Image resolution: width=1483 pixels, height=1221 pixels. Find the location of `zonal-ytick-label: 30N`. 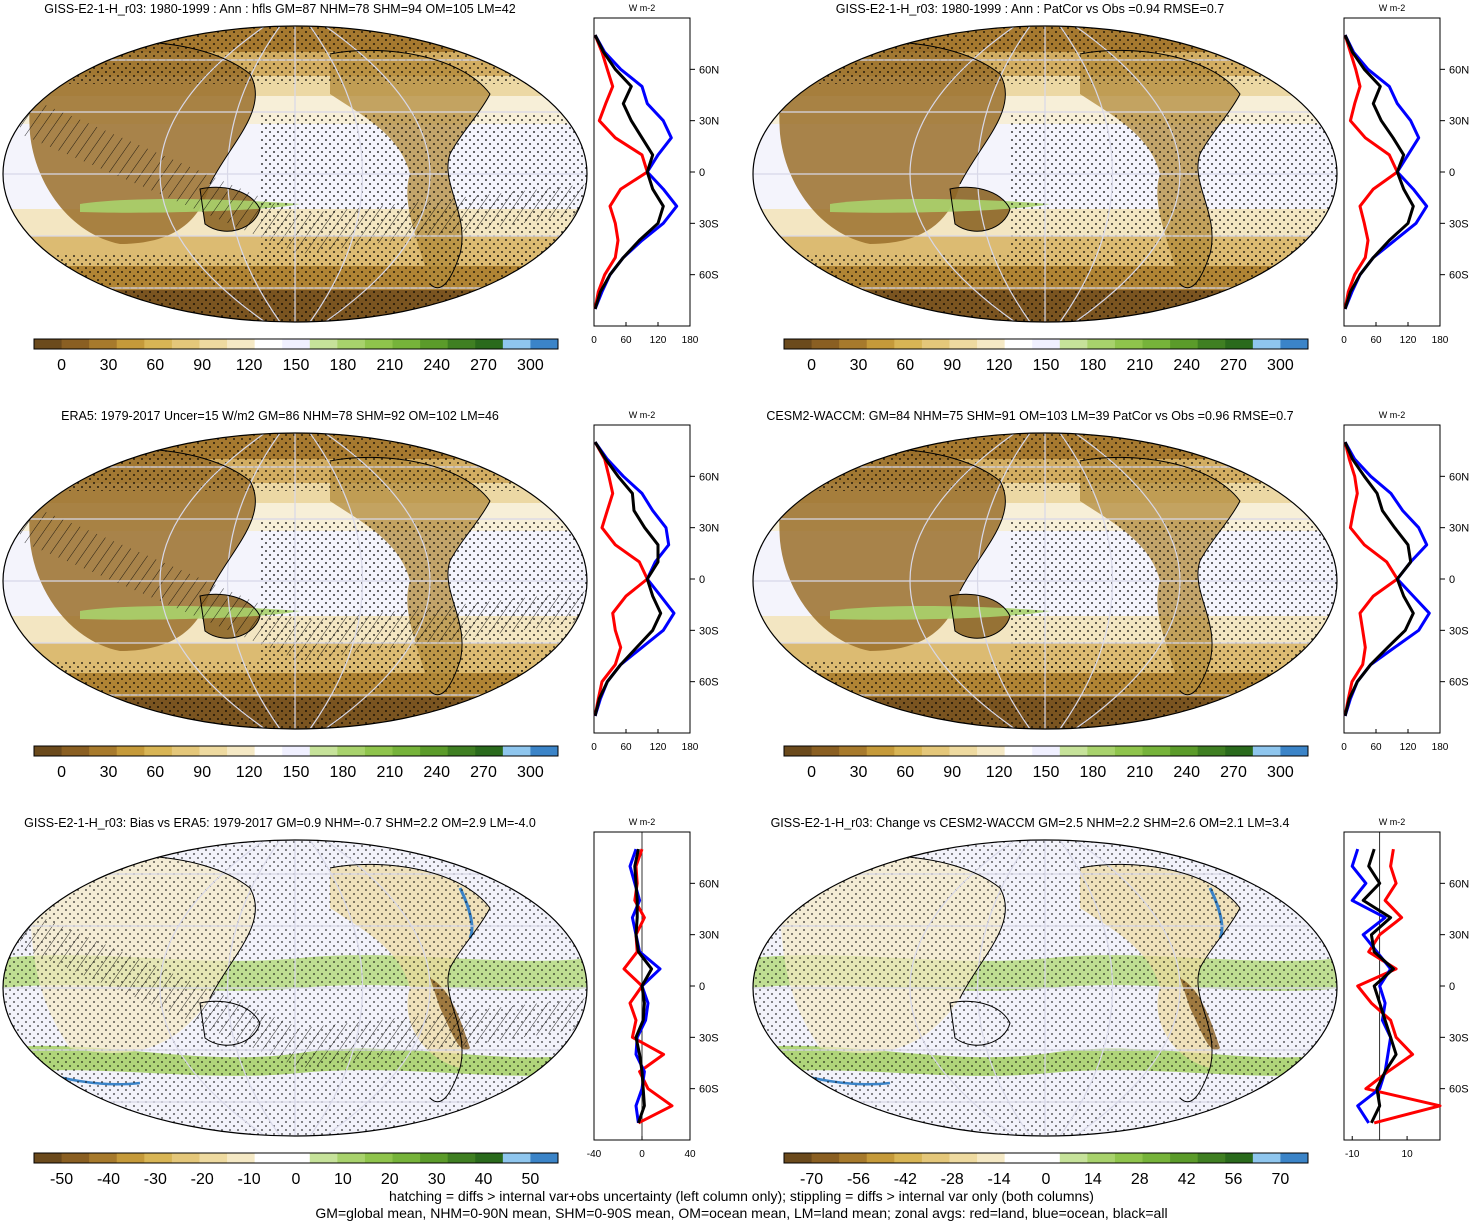

zonal-ytick-label: 30N is located at coordinates (1459, 529).